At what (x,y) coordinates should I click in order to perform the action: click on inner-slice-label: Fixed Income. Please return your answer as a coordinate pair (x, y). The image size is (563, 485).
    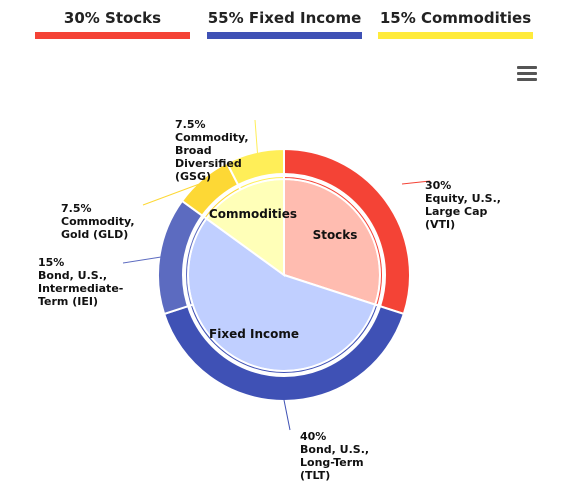
    Looking at the image, I should click on (254, 334).